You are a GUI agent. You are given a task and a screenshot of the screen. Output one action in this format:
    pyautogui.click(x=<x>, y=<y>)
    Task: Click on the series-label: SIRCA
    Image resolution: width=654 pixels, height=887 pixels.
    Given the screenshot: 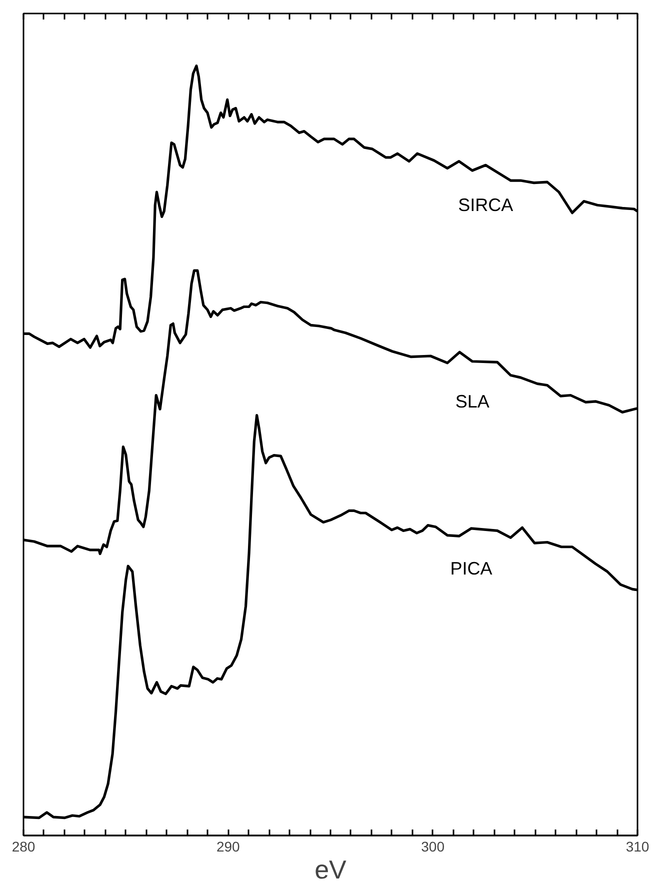 What is the action you would take?
    pyautogui.click(x=486, y=205)
    